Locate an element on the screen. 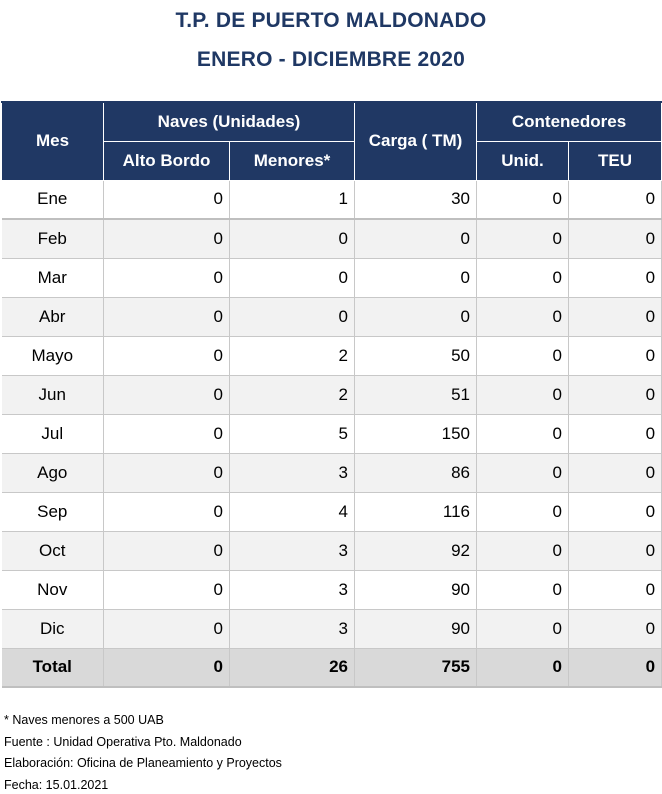 This screenshot has width=662, height=794. cell-mes: Nov is located at coordinates (52, 590).